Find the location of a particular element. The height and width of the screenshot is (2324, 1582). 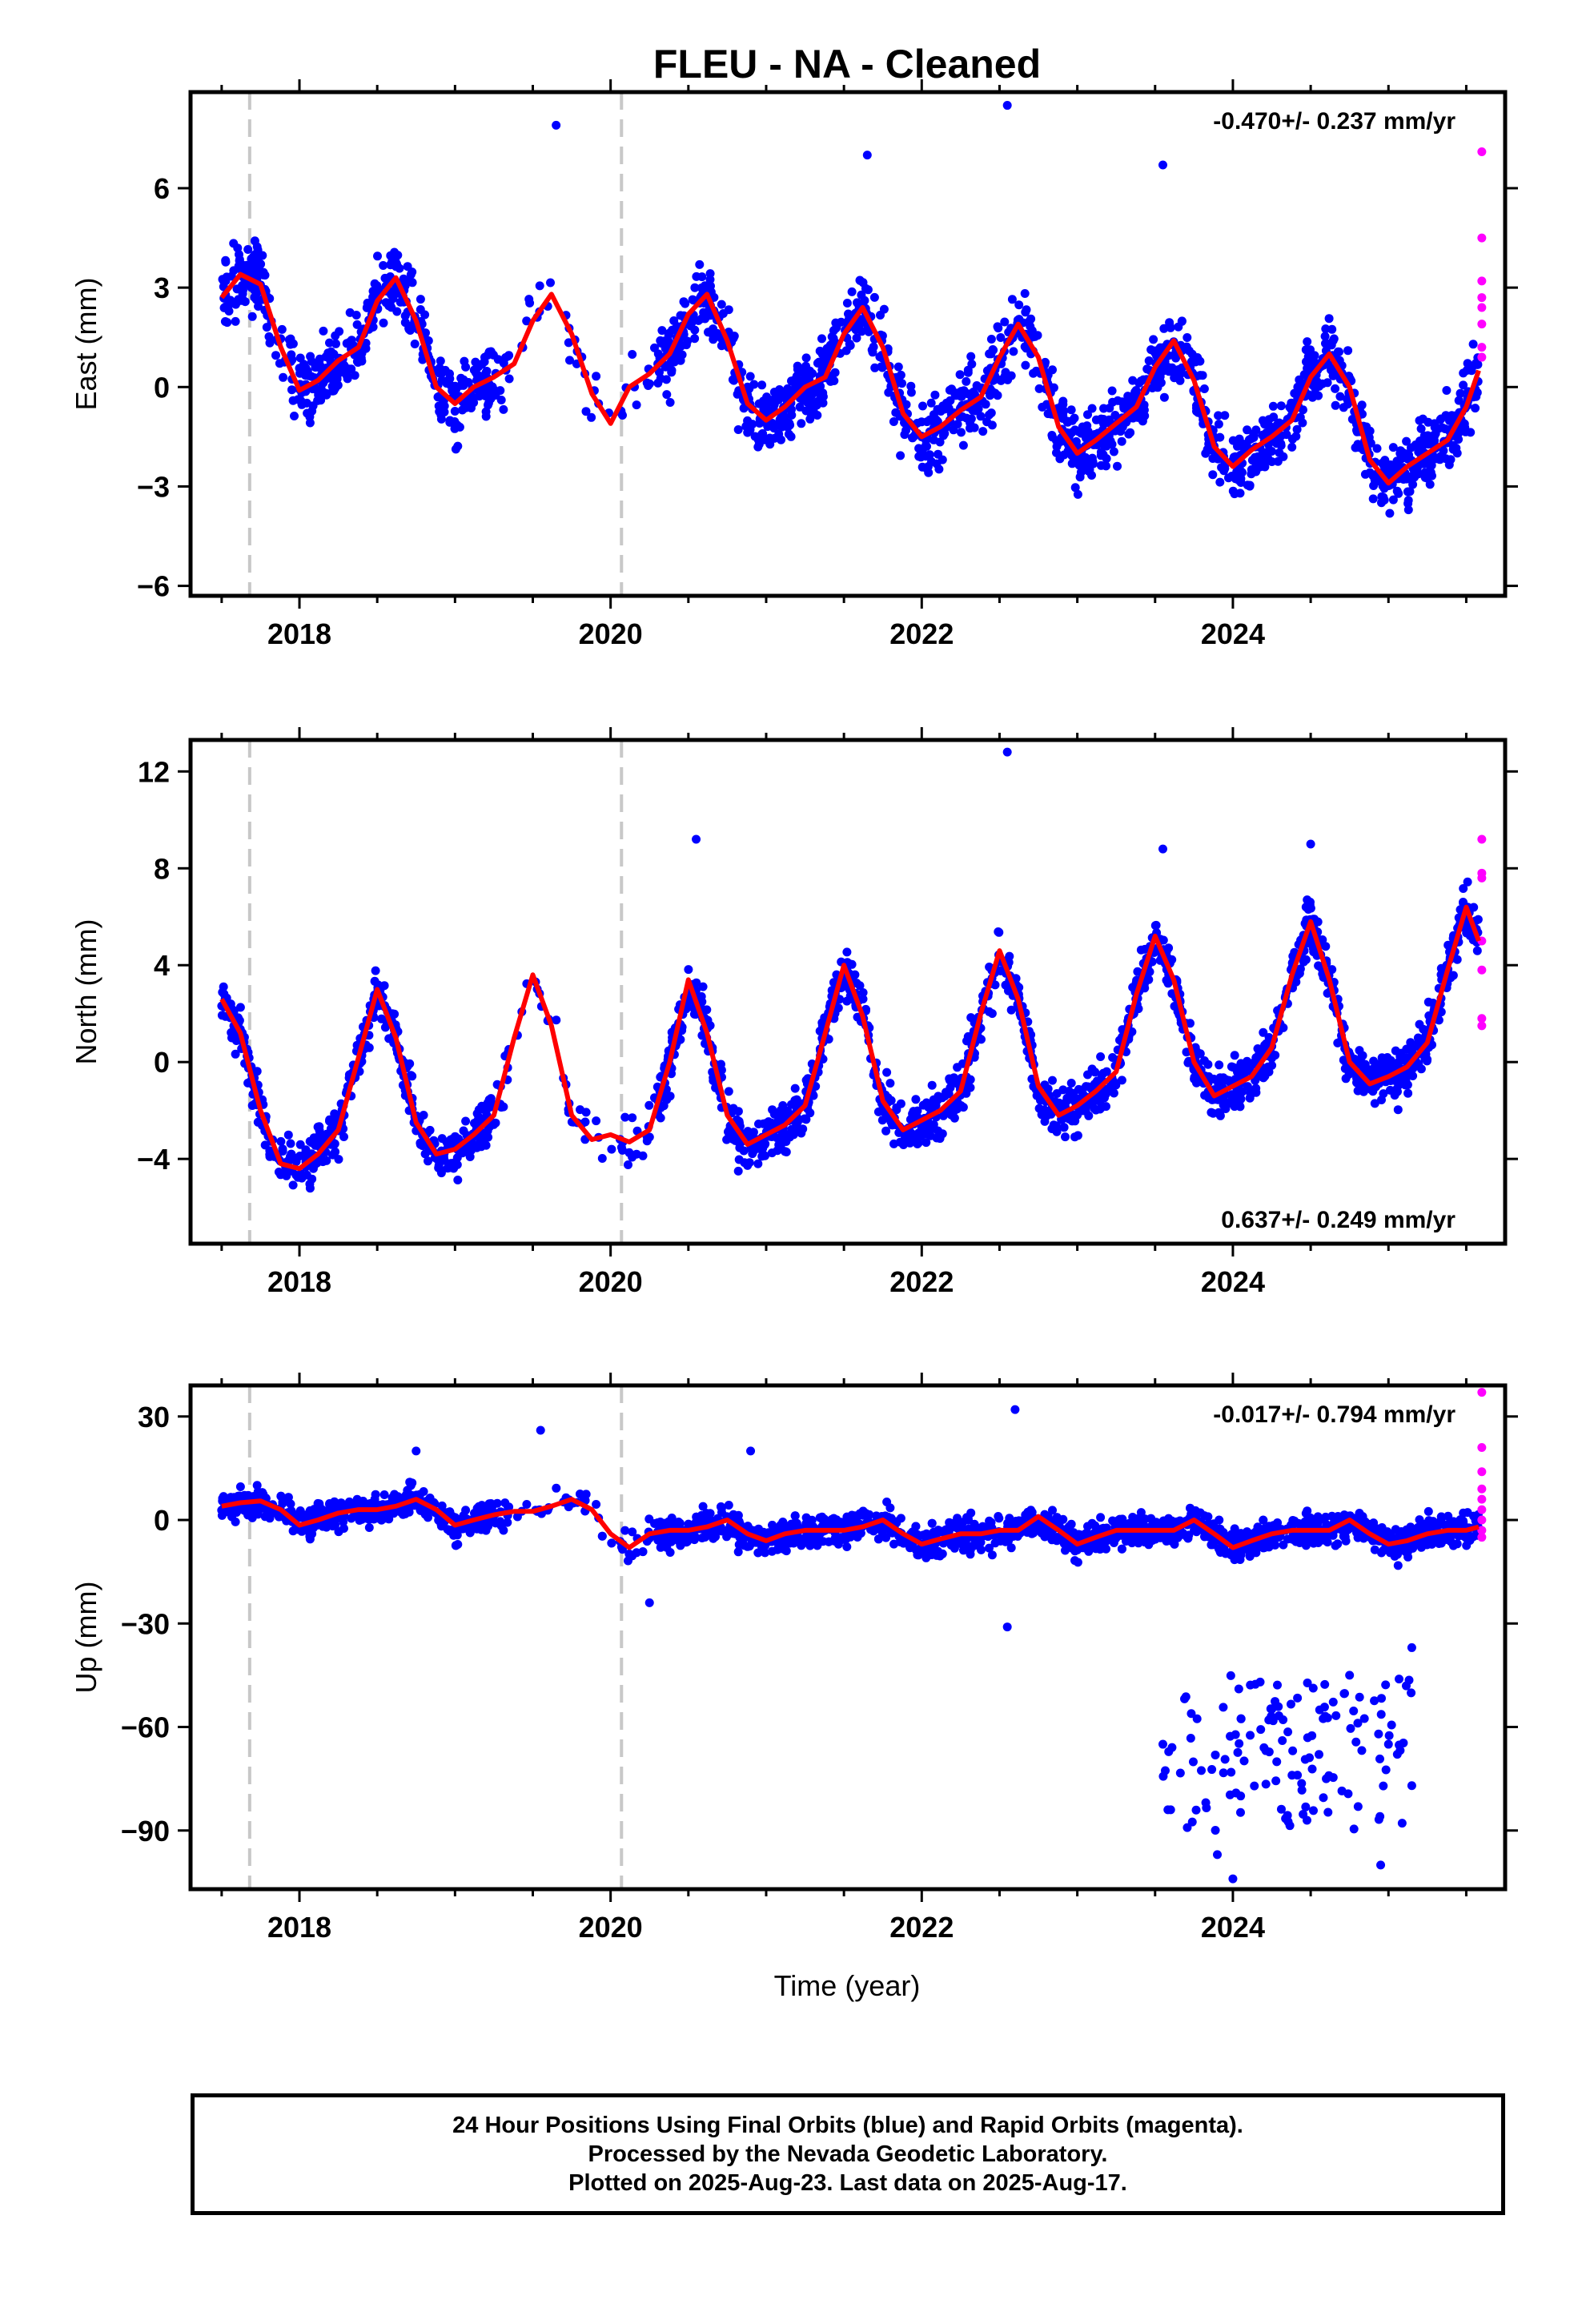

x-tick-label: 2024 is located at coordinates (1233, 1281).